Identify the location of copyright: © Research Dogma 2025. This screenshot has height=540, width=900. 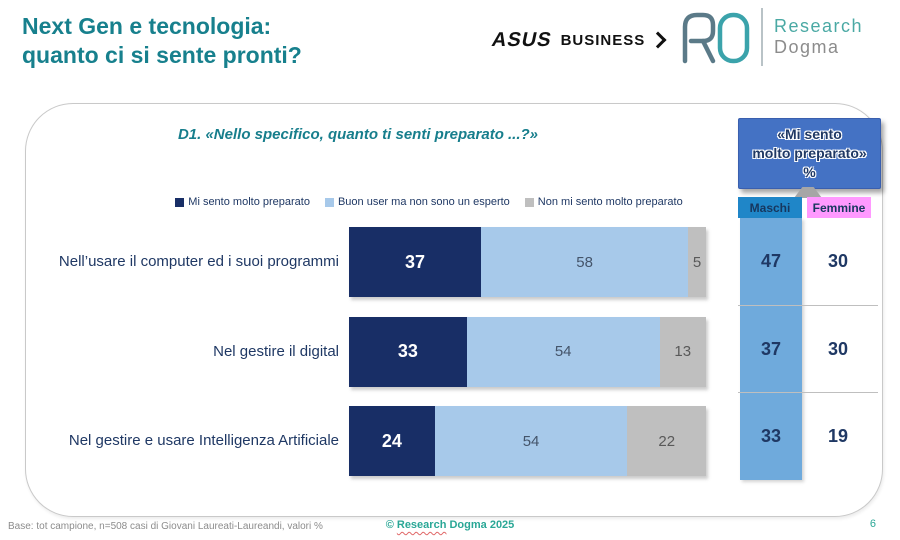
(450, 525).